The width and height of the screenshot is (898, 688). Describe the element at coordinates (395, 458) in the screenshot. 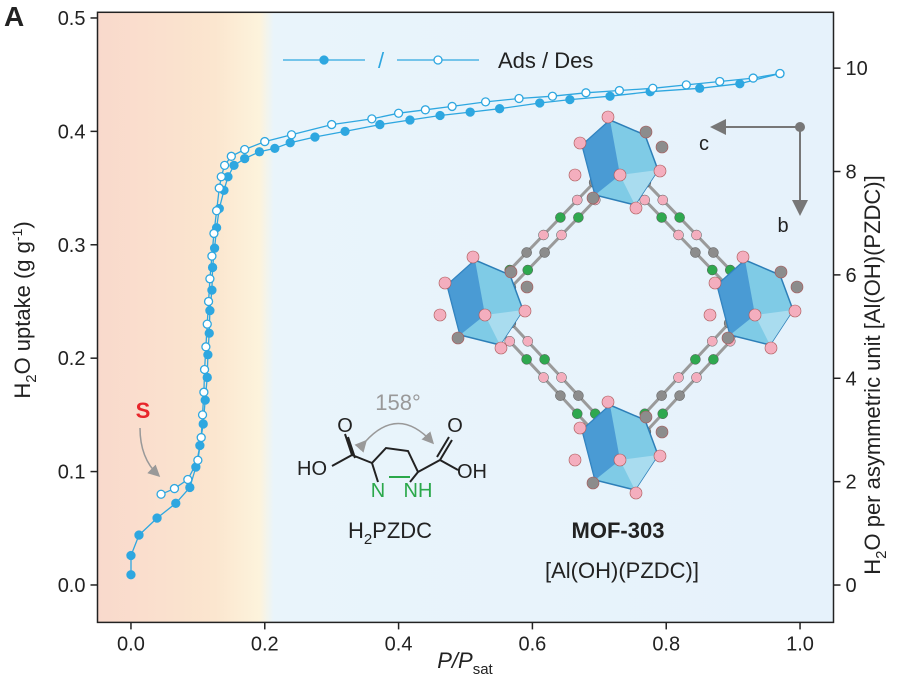

I see `linker-bonds` at that location.